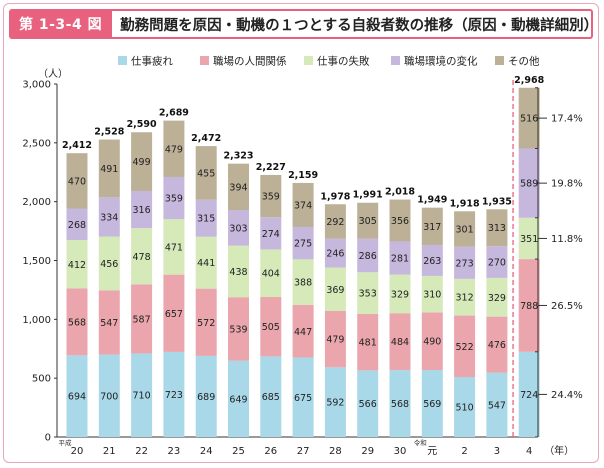  I want to click on bar-total-label: 2,159, so click(303, 175).